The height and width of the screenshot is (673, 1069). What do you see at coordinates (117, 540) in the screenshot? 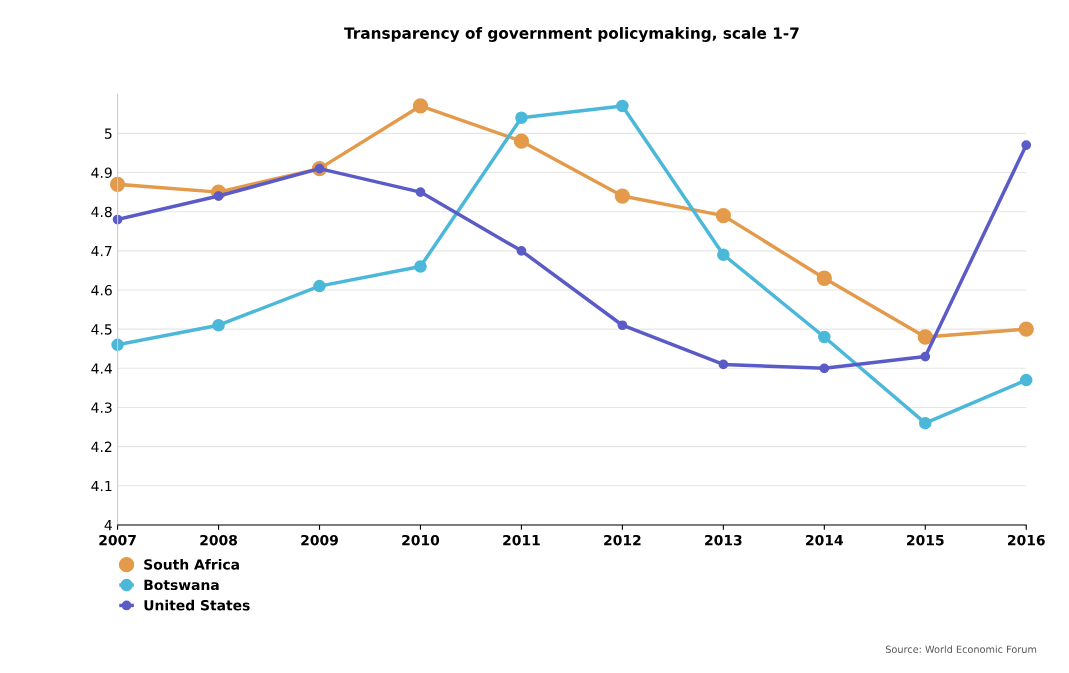
I see `x-tick-label: 2007` at bounding box center [117, 540].